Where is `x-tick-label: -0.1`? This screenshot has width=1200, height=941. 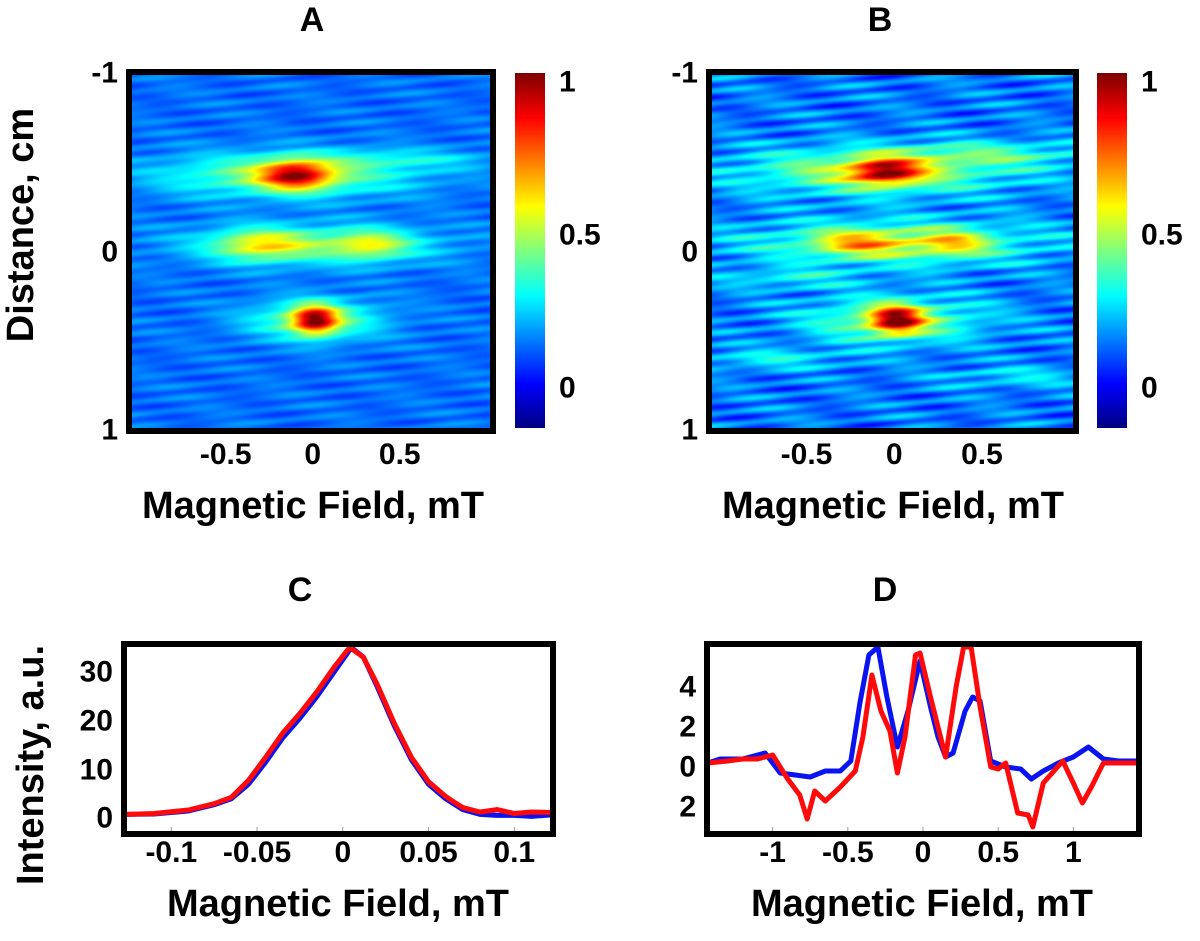 x-tick-label: -0.1 is located at coordinates (171, 852).